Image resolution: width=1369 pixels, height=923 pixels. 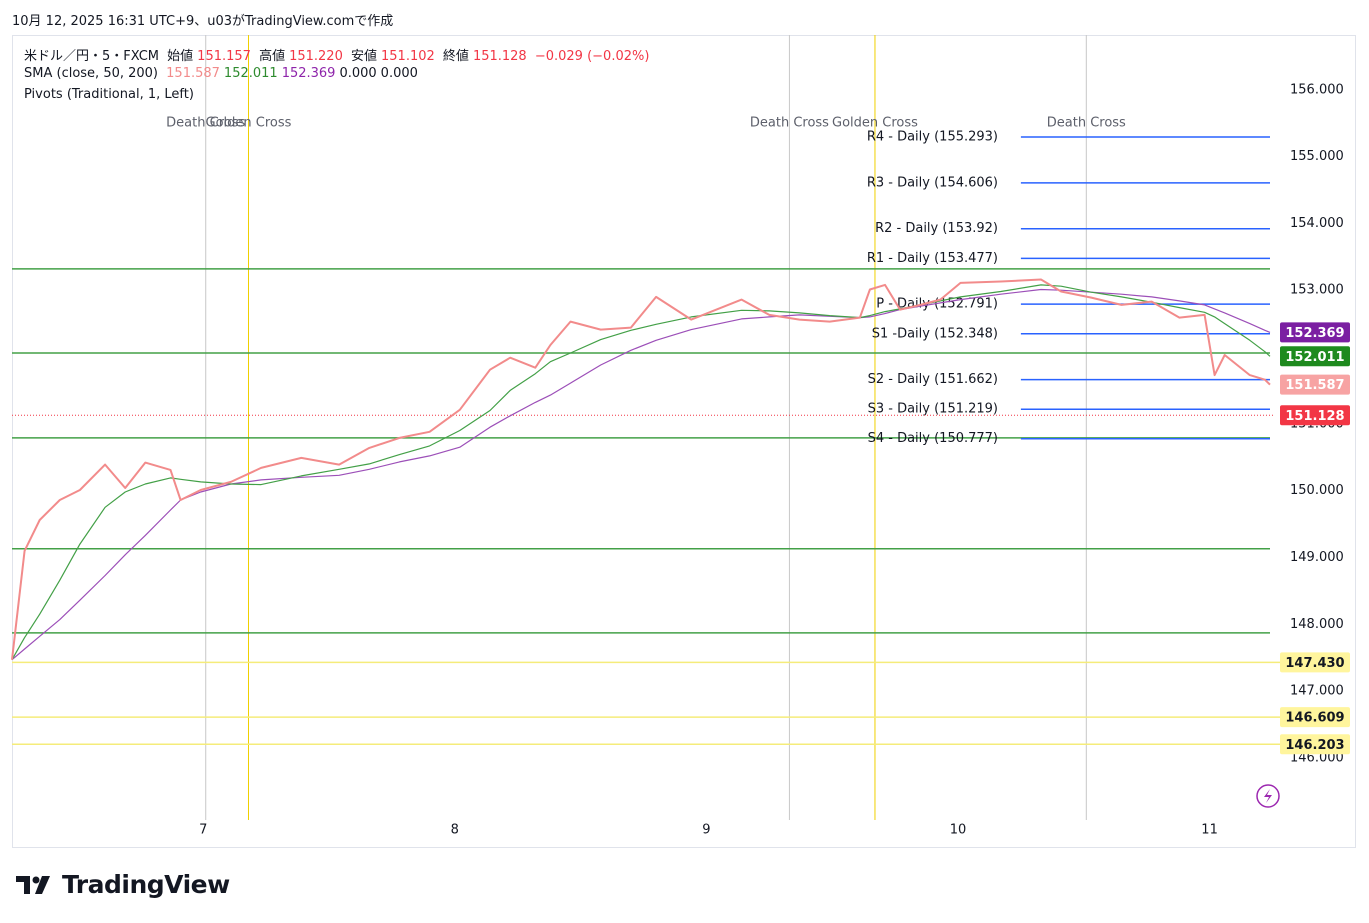 What do you see at coordinates (592, 56) in the screenshot?
I see `change: −0.029 (−0.02%)` at bounding box center [592, 56].